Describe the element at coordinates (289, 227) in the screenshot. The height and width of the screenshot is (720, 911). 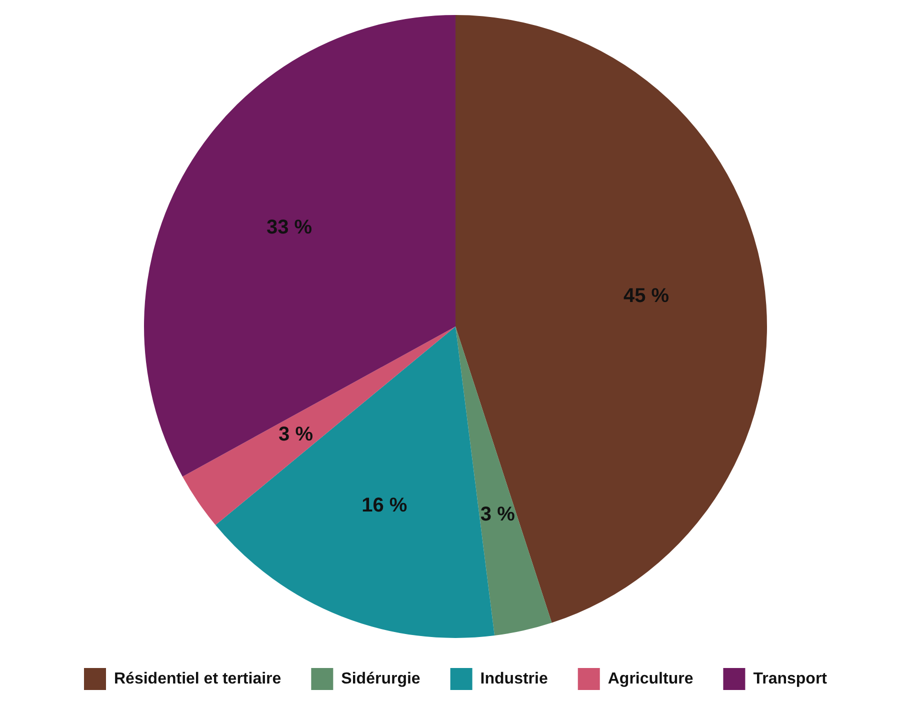
I see `data-label: 33 %` at that location.